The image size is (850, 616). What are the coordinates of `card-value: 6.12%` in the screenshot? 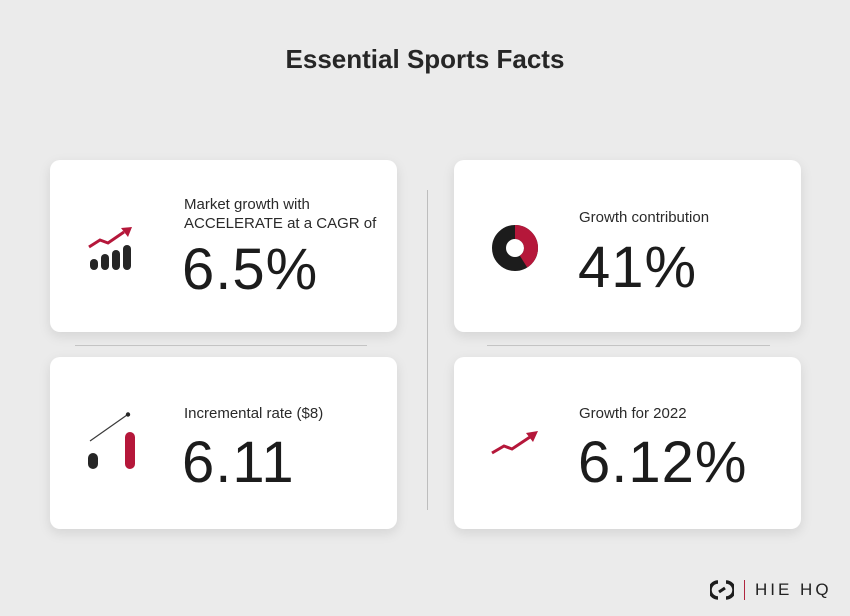 It's located at (663, 462).